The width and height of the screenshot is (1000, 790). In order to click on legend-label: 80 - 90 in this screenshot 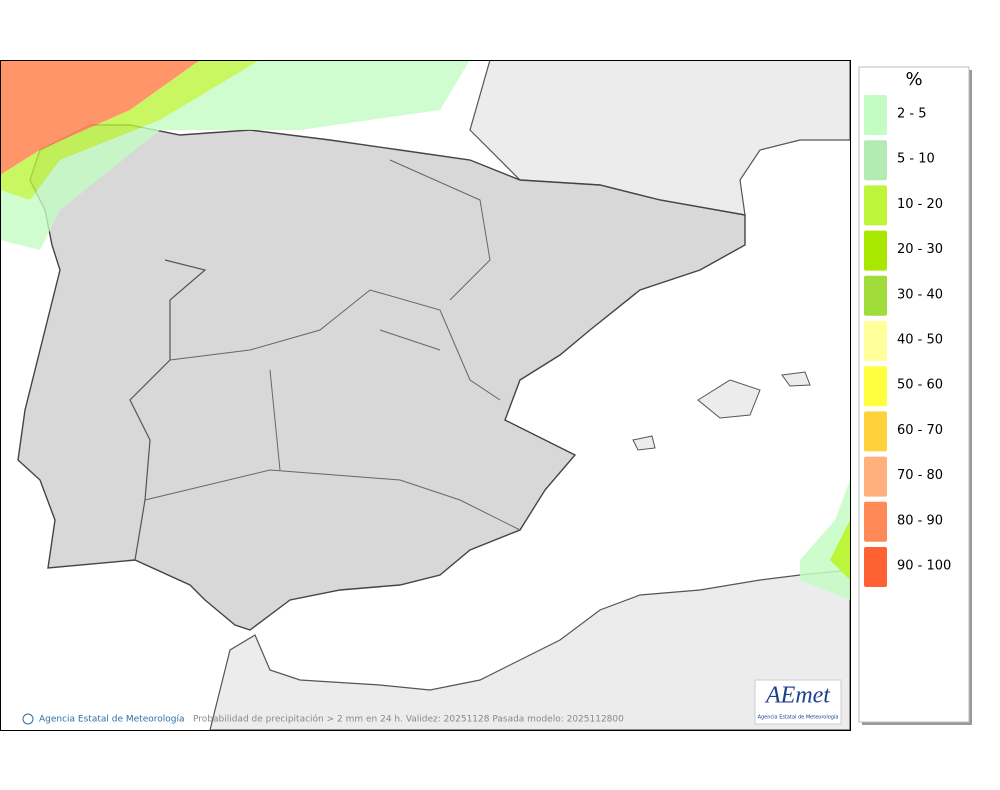, I will do `click(920, 520)`.